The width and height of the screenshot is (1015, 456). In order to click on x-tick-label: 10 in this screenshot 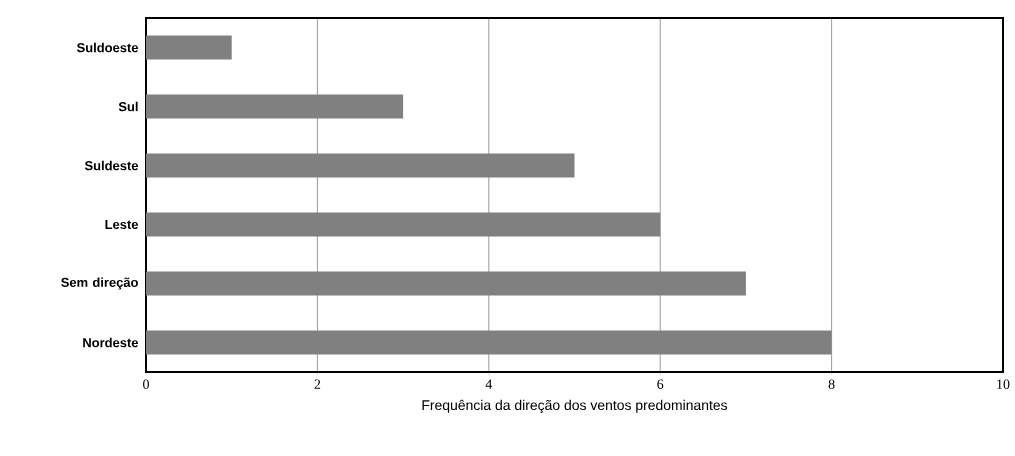, I will do `click(1003, 384)`.